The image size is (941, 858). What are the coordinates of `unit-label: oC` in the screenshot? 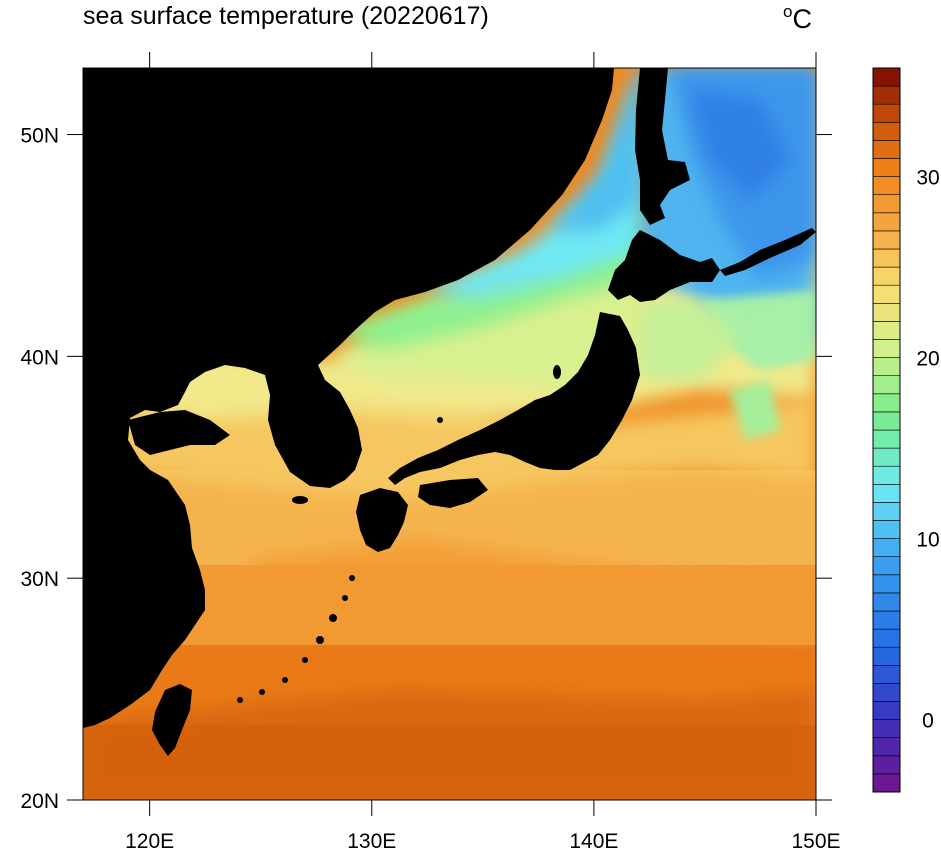 It's located at (797, 18).